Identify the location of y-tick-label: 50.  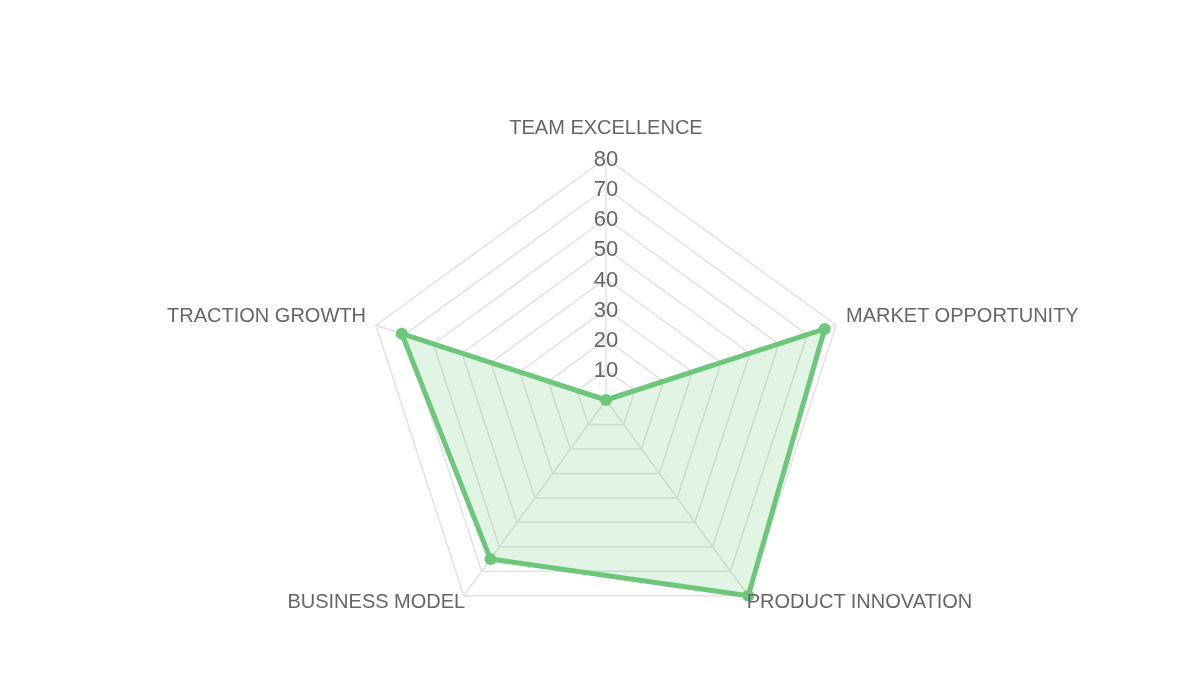
(606, 249).